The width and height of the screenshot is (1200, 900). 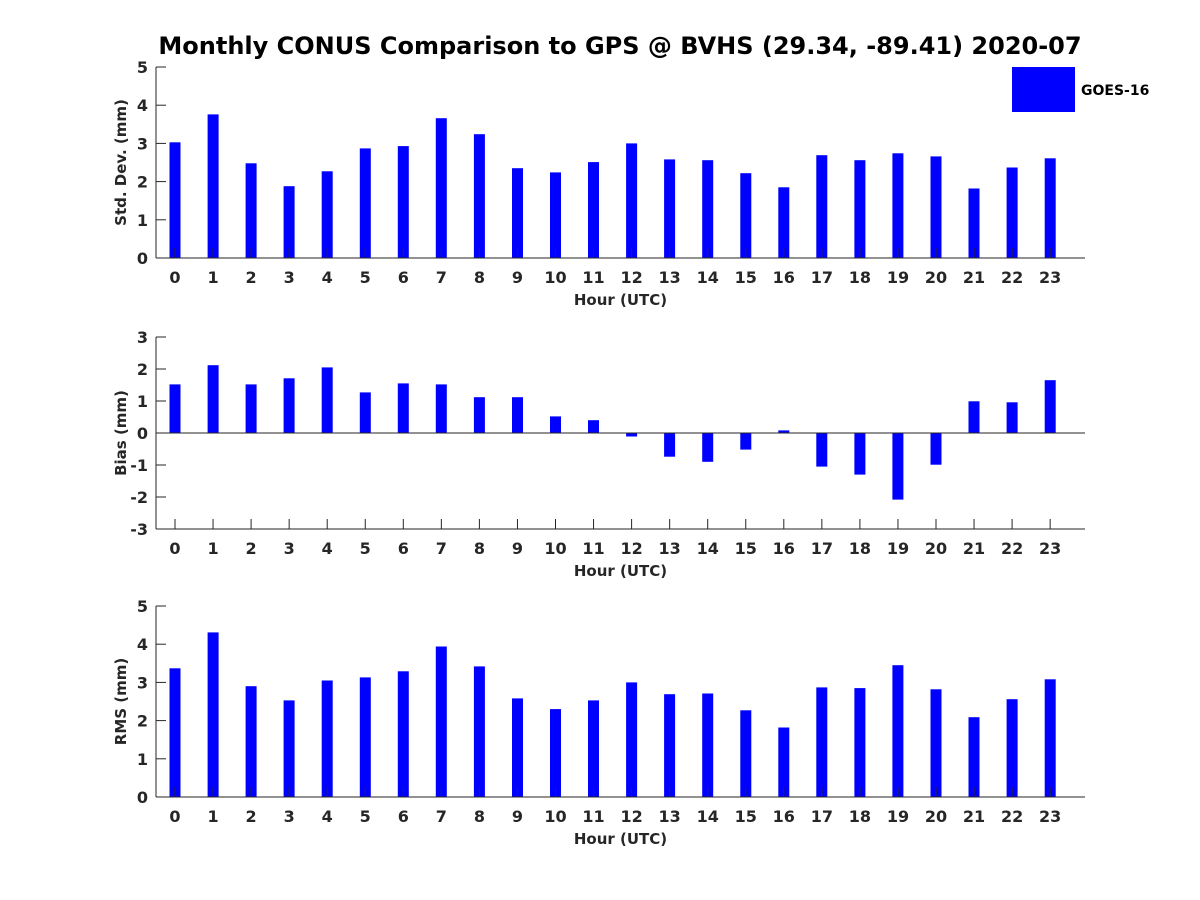 I want to click on y-tick-label-rms: 1, so click(x=142, y=759).